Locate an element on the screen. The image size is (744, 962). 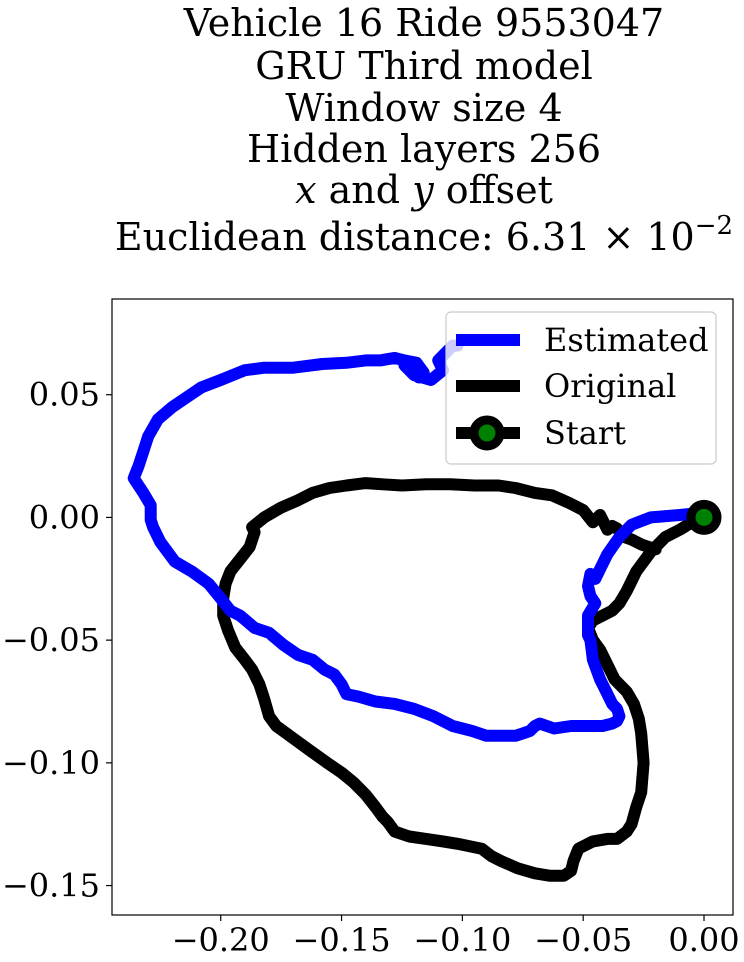
y-tick-label-0: 0.05 is located at coordinates (64, 395).